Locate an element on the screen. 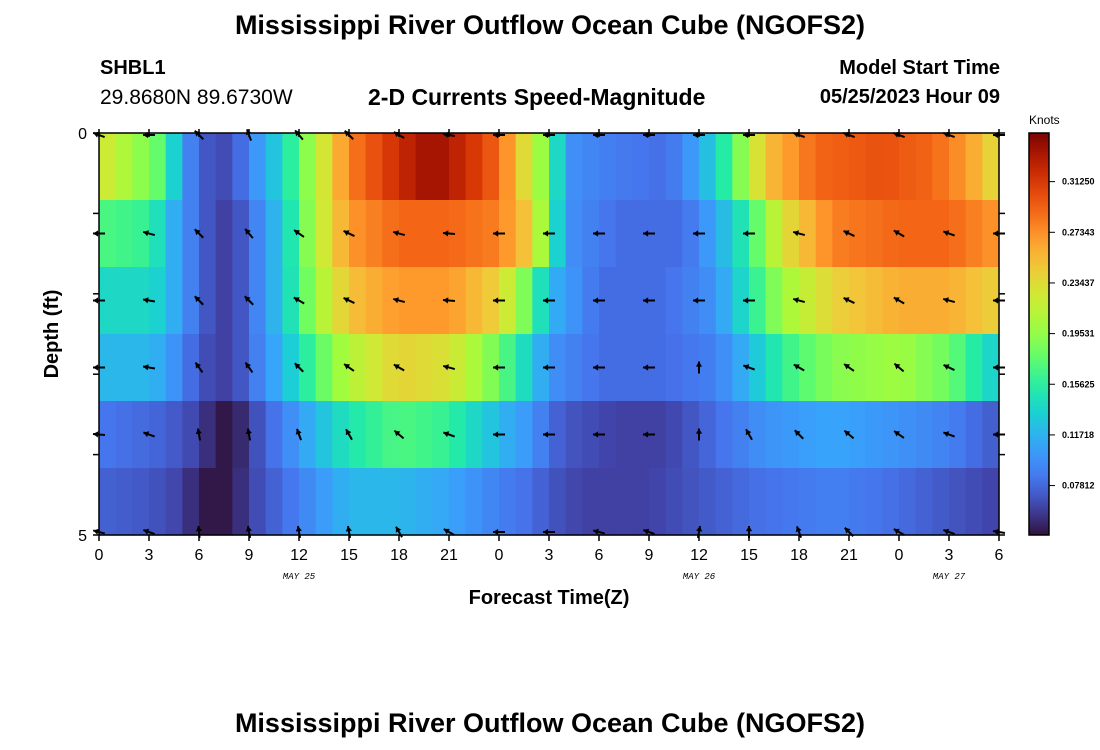 The image size is (1100, 750). x-tick-label: 21 is located at coordinates (449, 555).